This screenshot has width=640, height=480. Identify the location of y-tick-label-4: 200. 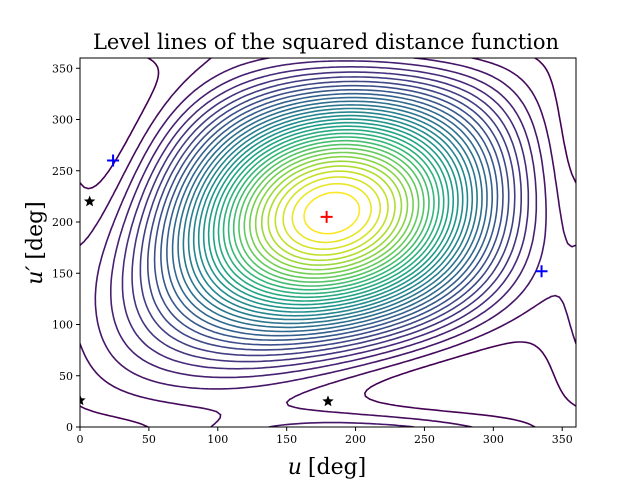
(62, 222).